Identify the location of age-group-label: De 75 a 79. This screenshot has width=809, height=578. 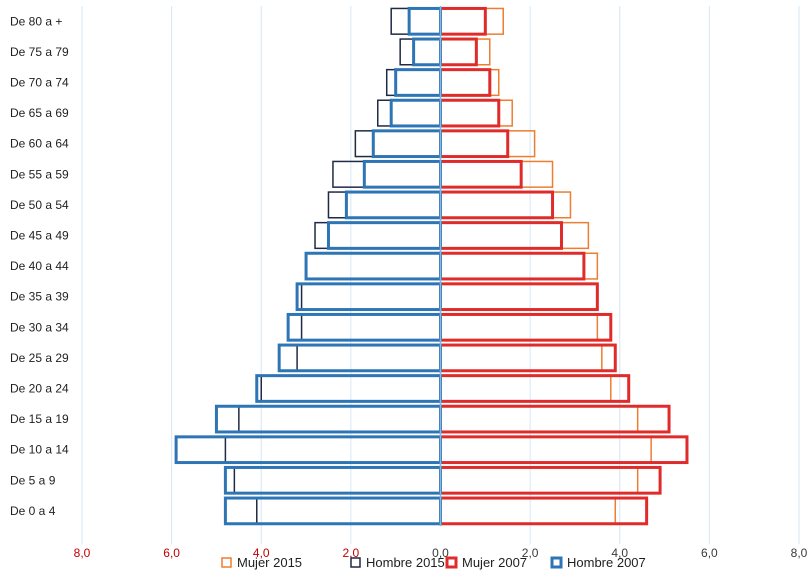
(39, 52).